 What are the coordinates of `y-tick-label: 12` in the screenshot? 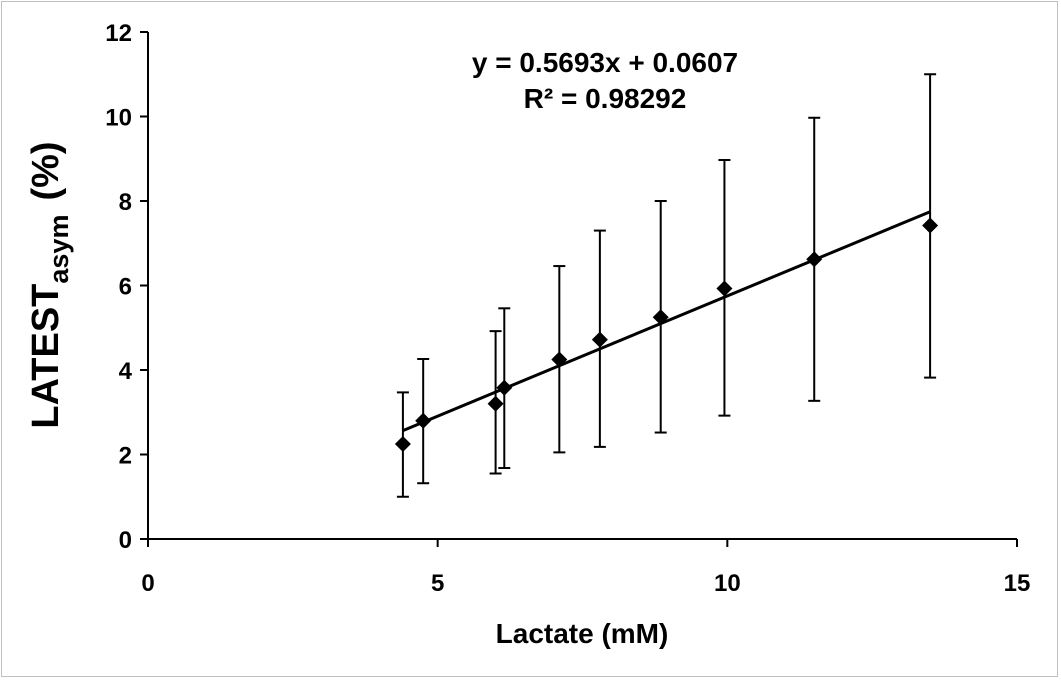 It's located at (118, 33).